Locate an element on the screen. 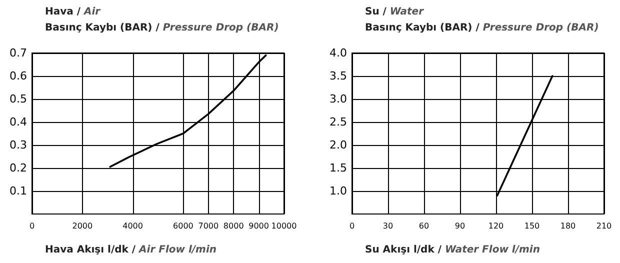  y-tick-label: 0.1 is located at coordinates (18, 191).